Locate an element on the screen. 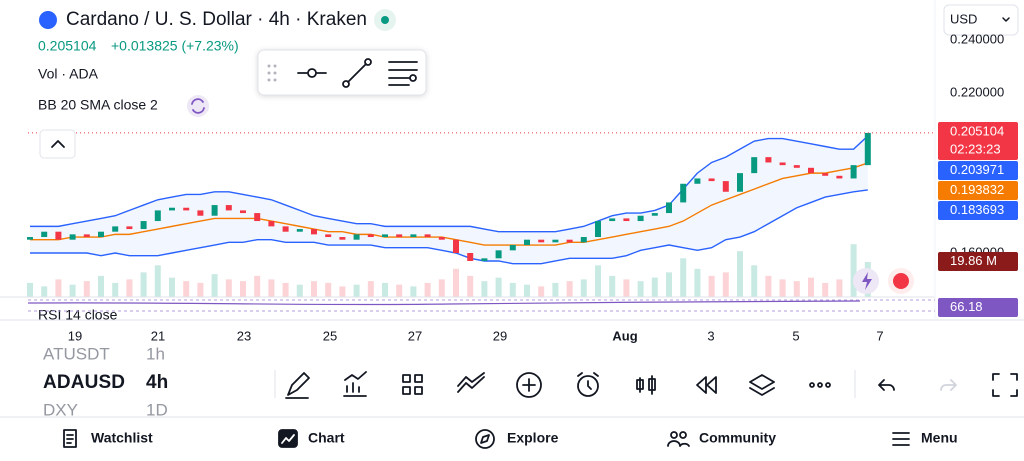 This screenshot has height=461, width=1024. fullscreen is located at coordinates (1005, 385).